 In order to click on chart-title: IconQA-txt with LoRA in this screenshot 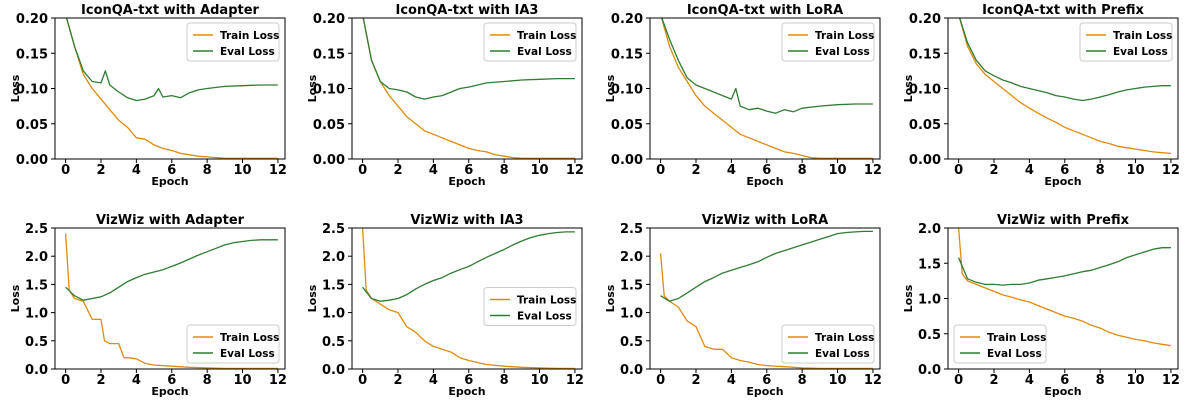, I will do `click(765, 10)`.